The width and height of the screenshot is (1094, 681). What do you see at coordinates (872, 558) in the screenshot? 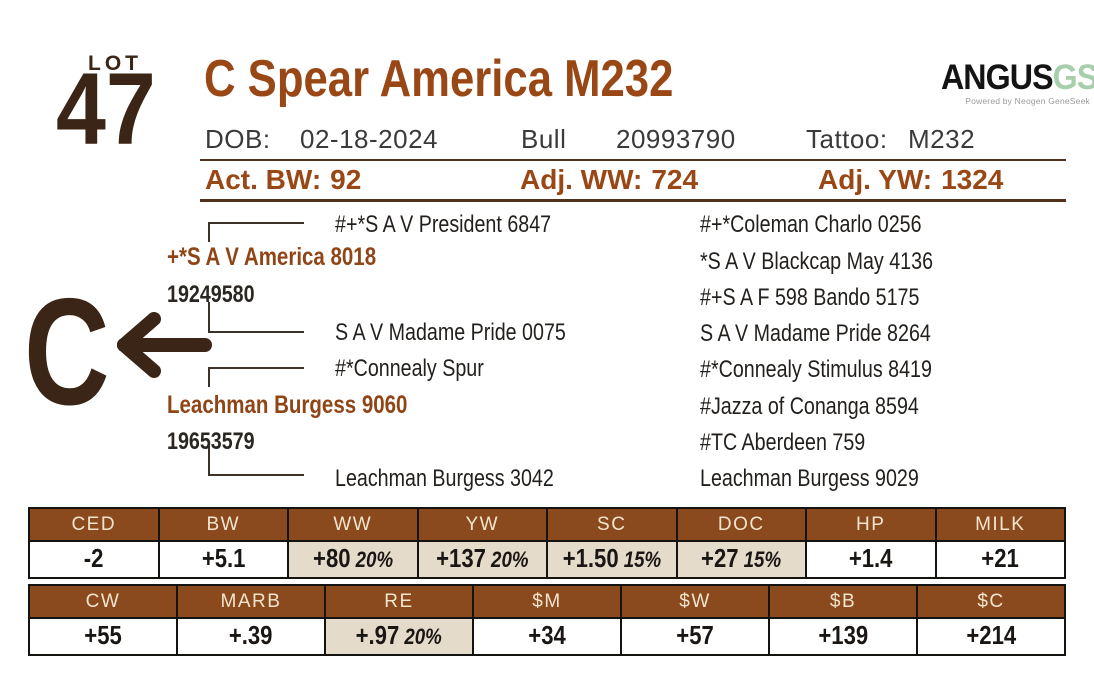
I see `epd-value-cell: +1.4` at bounding box center [872, 558].